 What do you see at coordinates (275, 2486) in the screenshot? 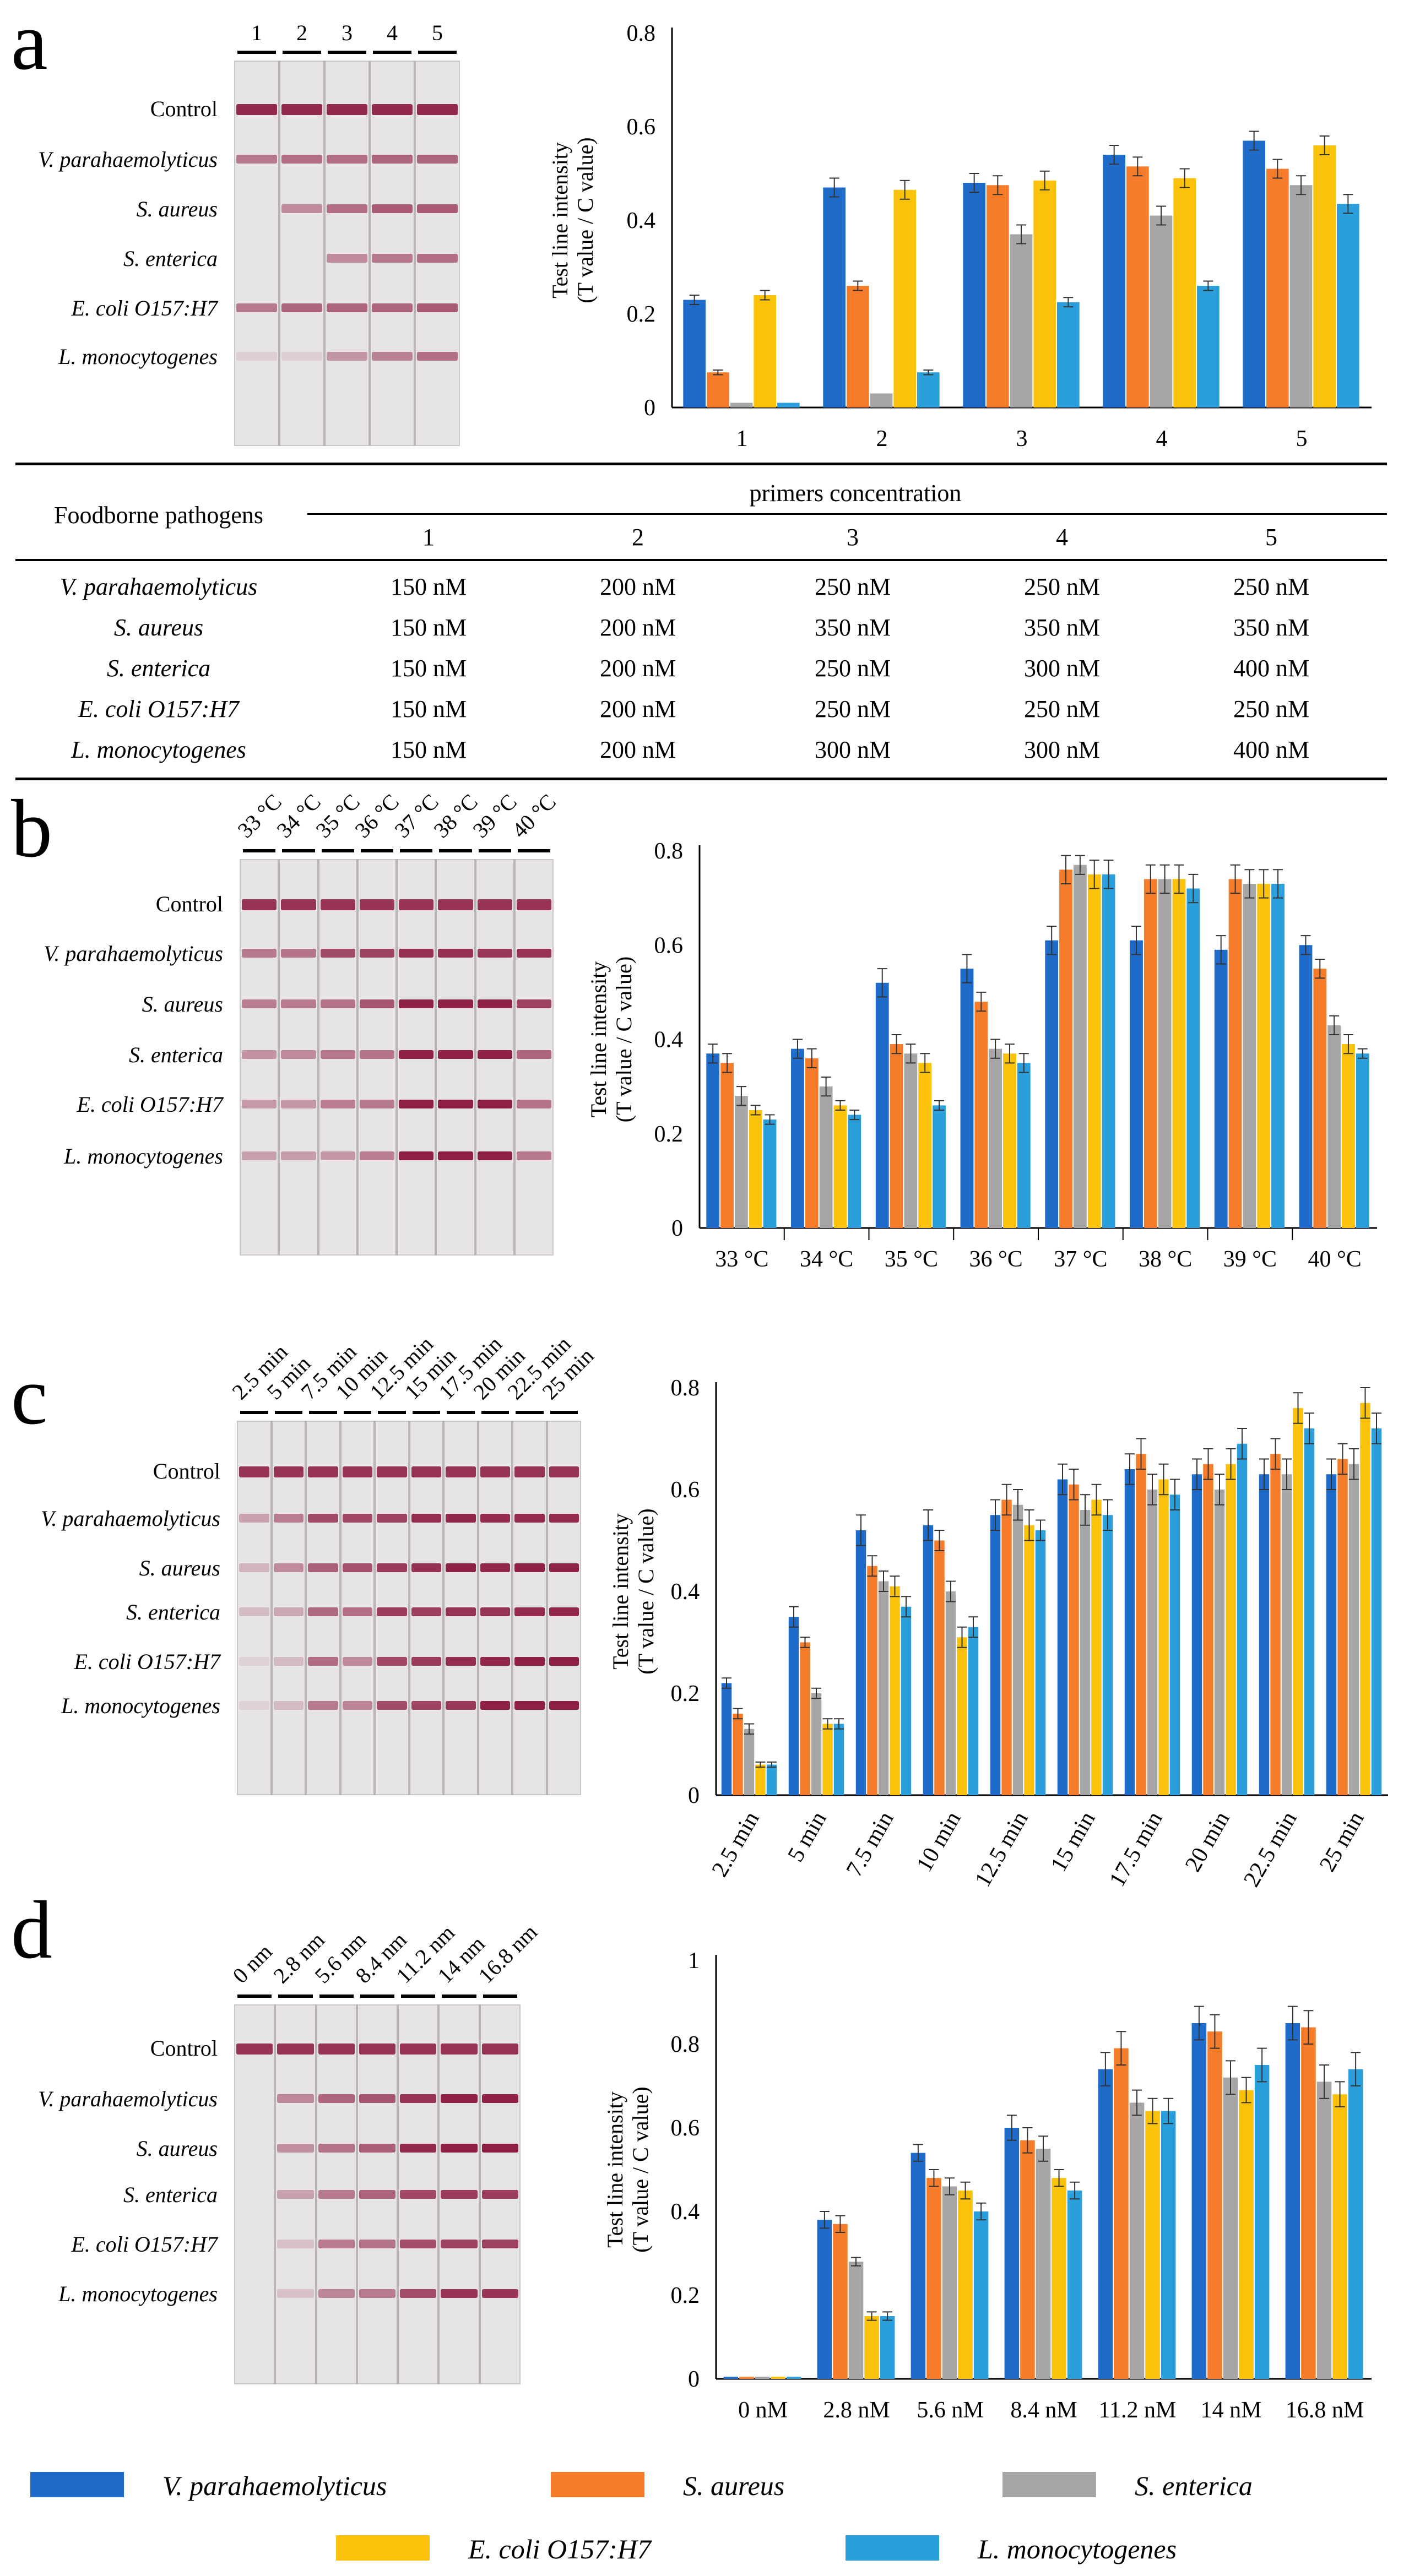
I see `legend-label: V. parahaemolyticus` at bounding box center [275, 2486].